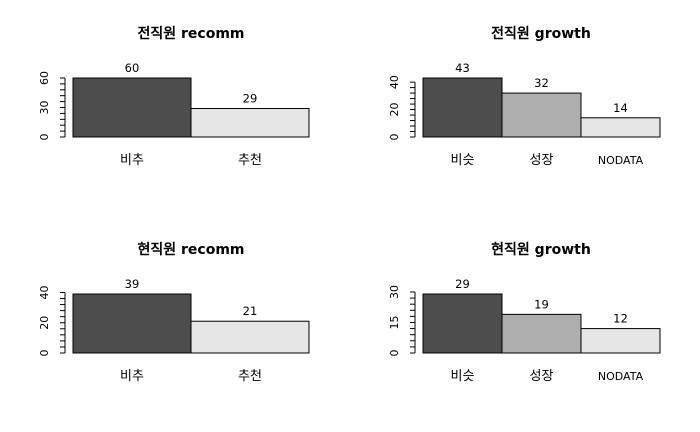 The width and height of the screenshot is (700, 432). I want to click on chart-panel-1: 전직원 recomm 0 30 60 60 비추 29 추천, so click(174, 96).